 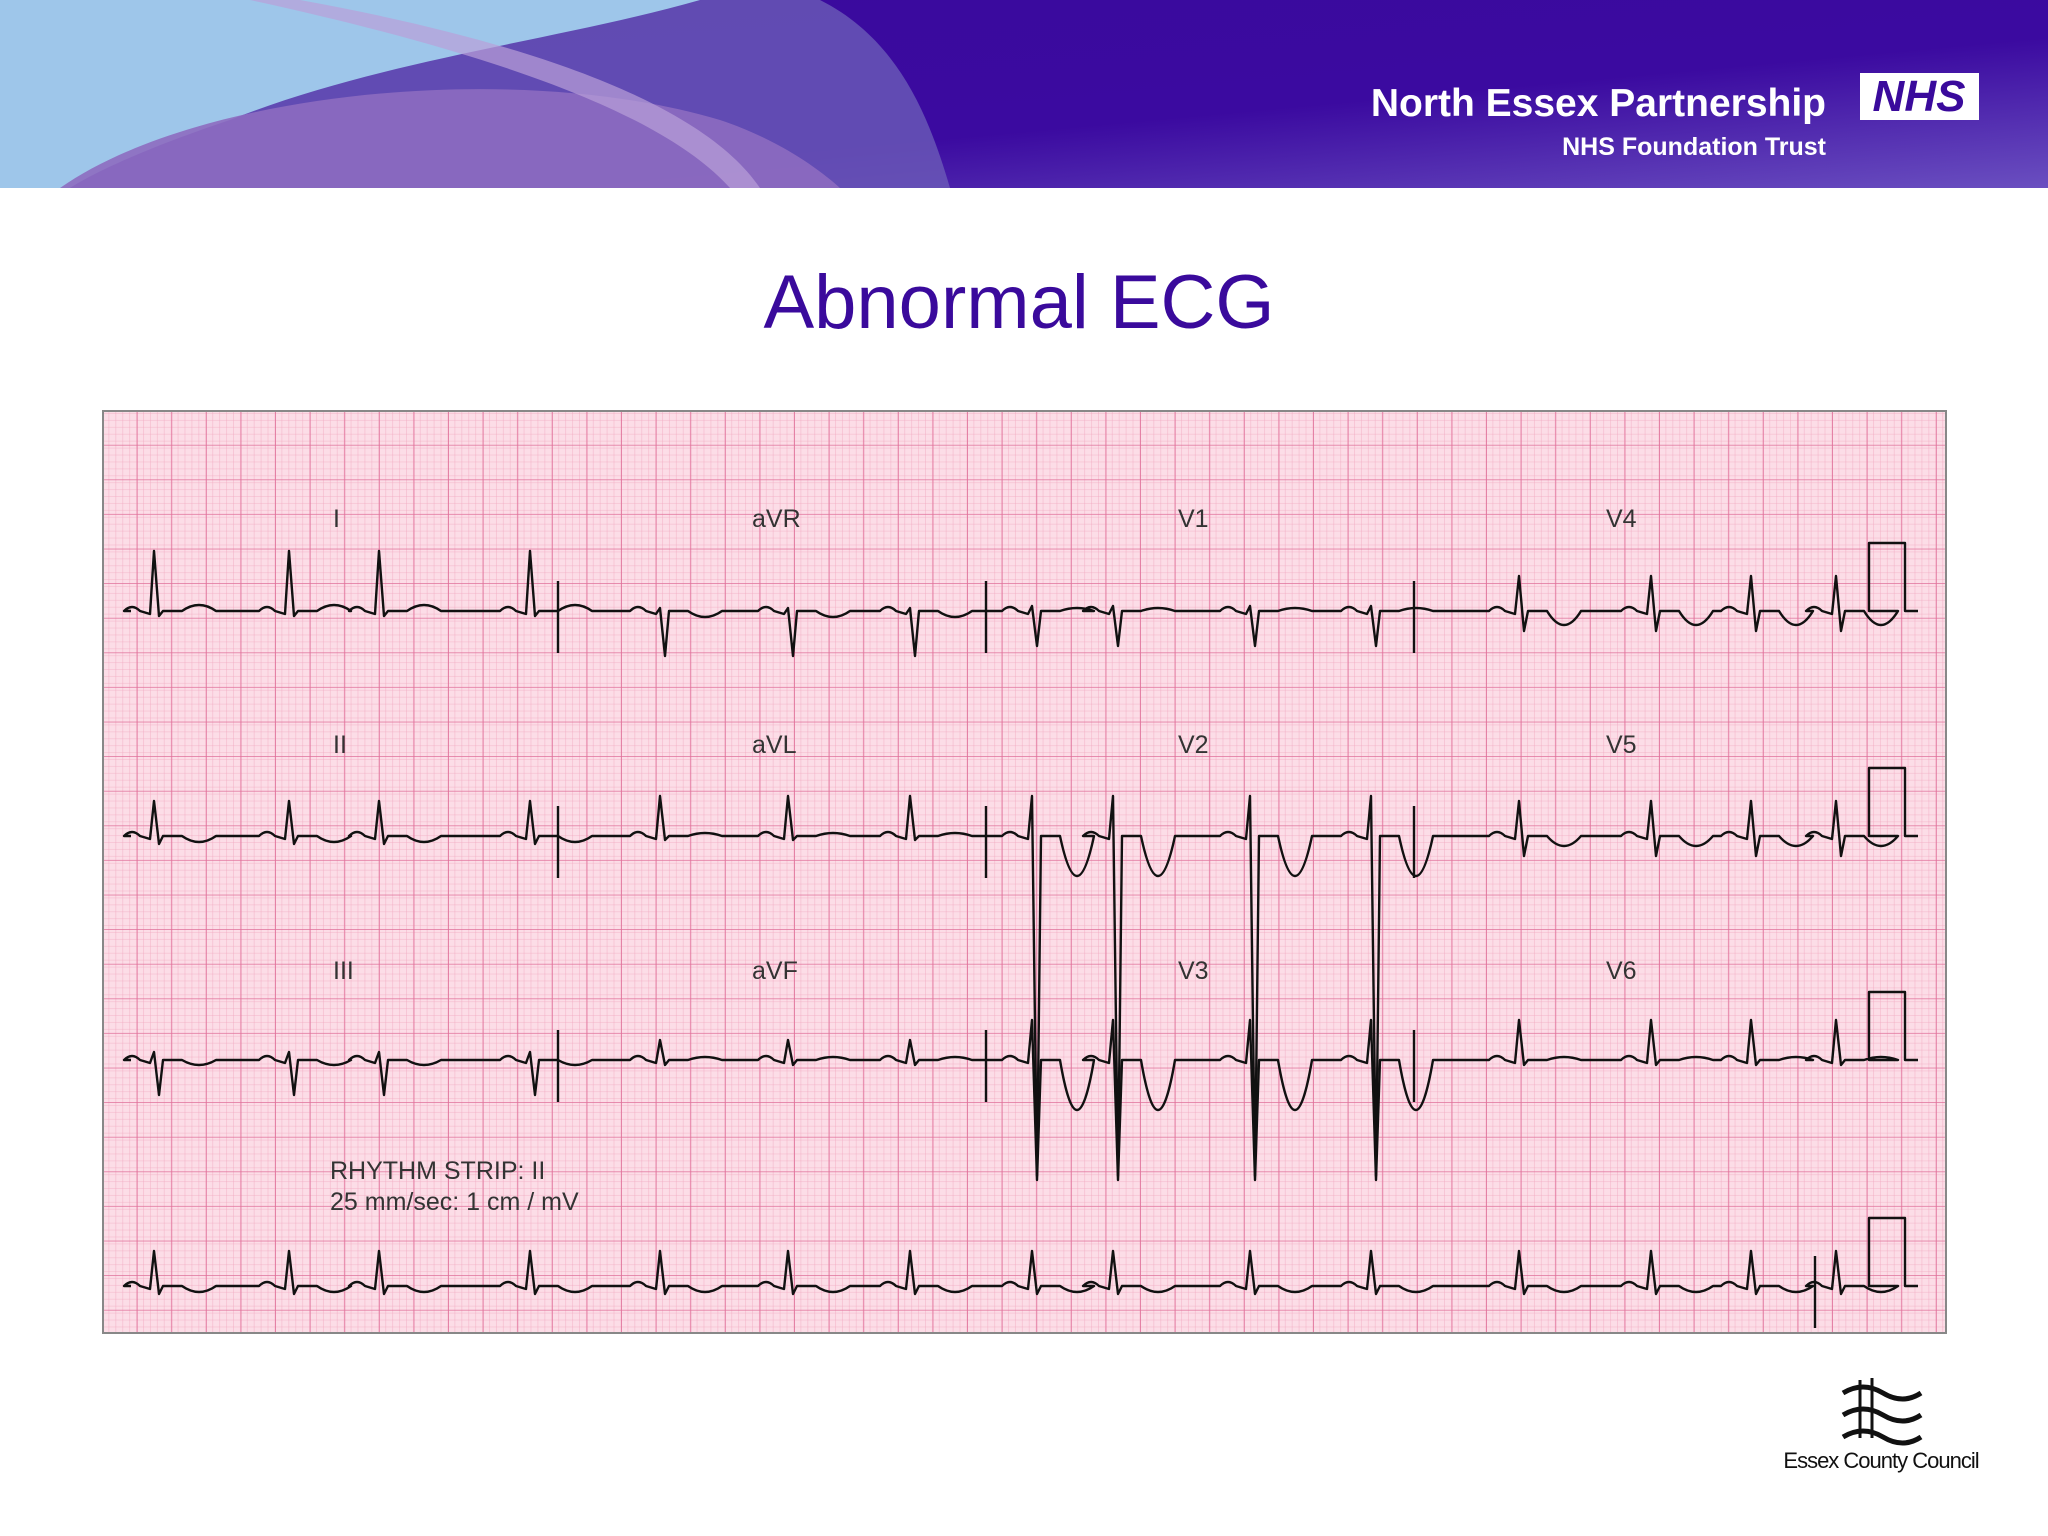 What do you see at coordinates (774, 745) in the screenshot?
I see `lead-label: aVL` at bounding box center [774, 745].